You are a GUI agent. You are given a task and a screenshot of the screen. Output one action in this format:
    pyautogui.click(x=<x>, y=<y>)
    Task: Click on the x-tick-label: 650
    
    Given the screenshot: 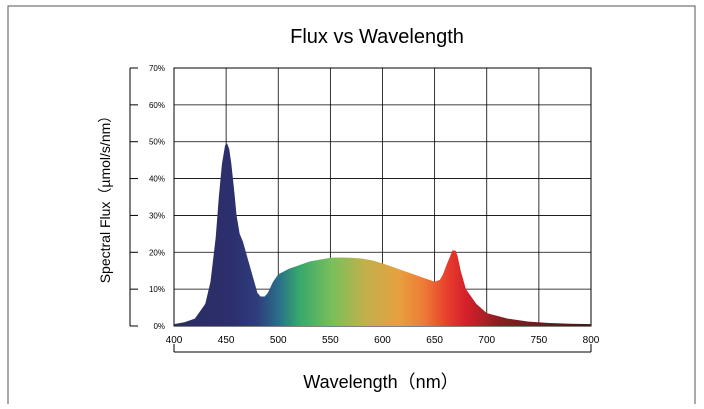 What is the action you would take?
    pyautogui.click(x=434, y=340)
    